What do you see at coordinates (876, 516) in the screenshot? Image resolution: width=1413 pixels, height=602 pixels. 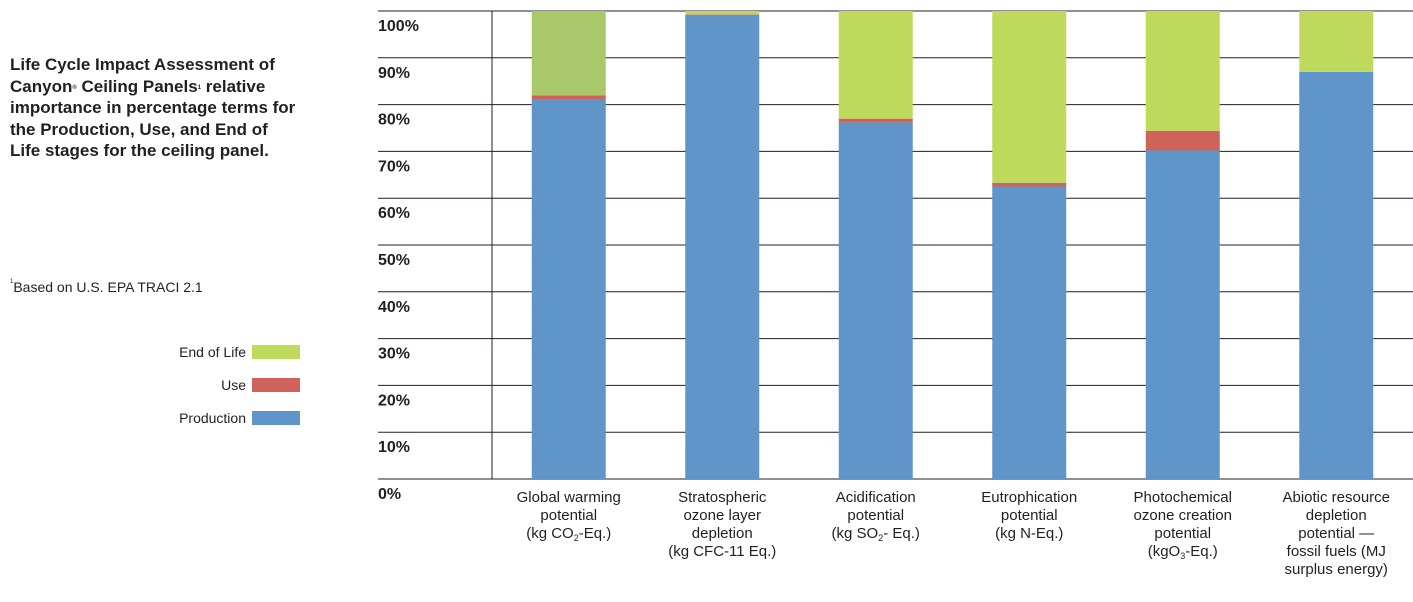 I see `x-tick-label: Acidification potential (kg SO2- Eq.)` at bounding box center [876, 516].